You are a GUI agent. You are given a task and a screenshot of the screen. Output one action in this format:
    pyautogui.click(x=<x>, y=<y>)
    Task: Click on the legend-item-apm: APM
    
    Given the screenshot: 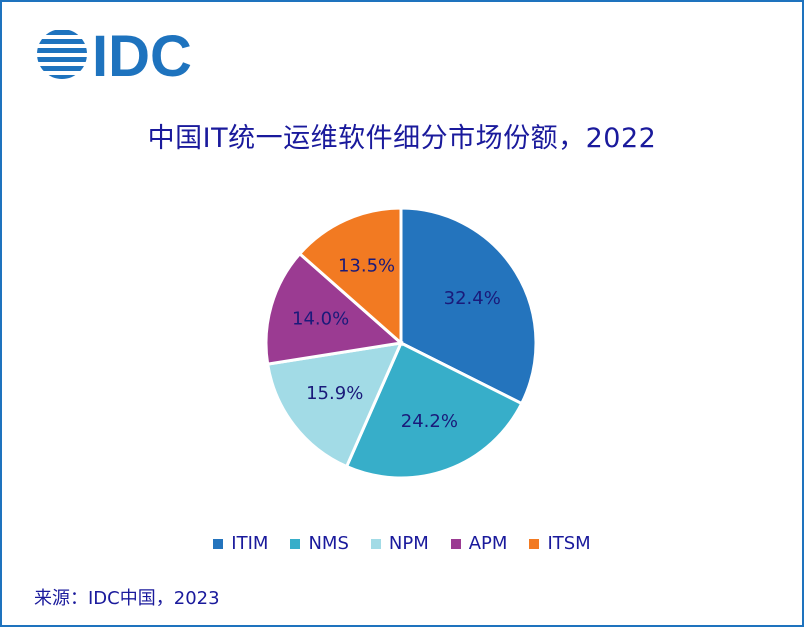 What is the action you would take?
    pyautogui.click(x=479, y=543)
    